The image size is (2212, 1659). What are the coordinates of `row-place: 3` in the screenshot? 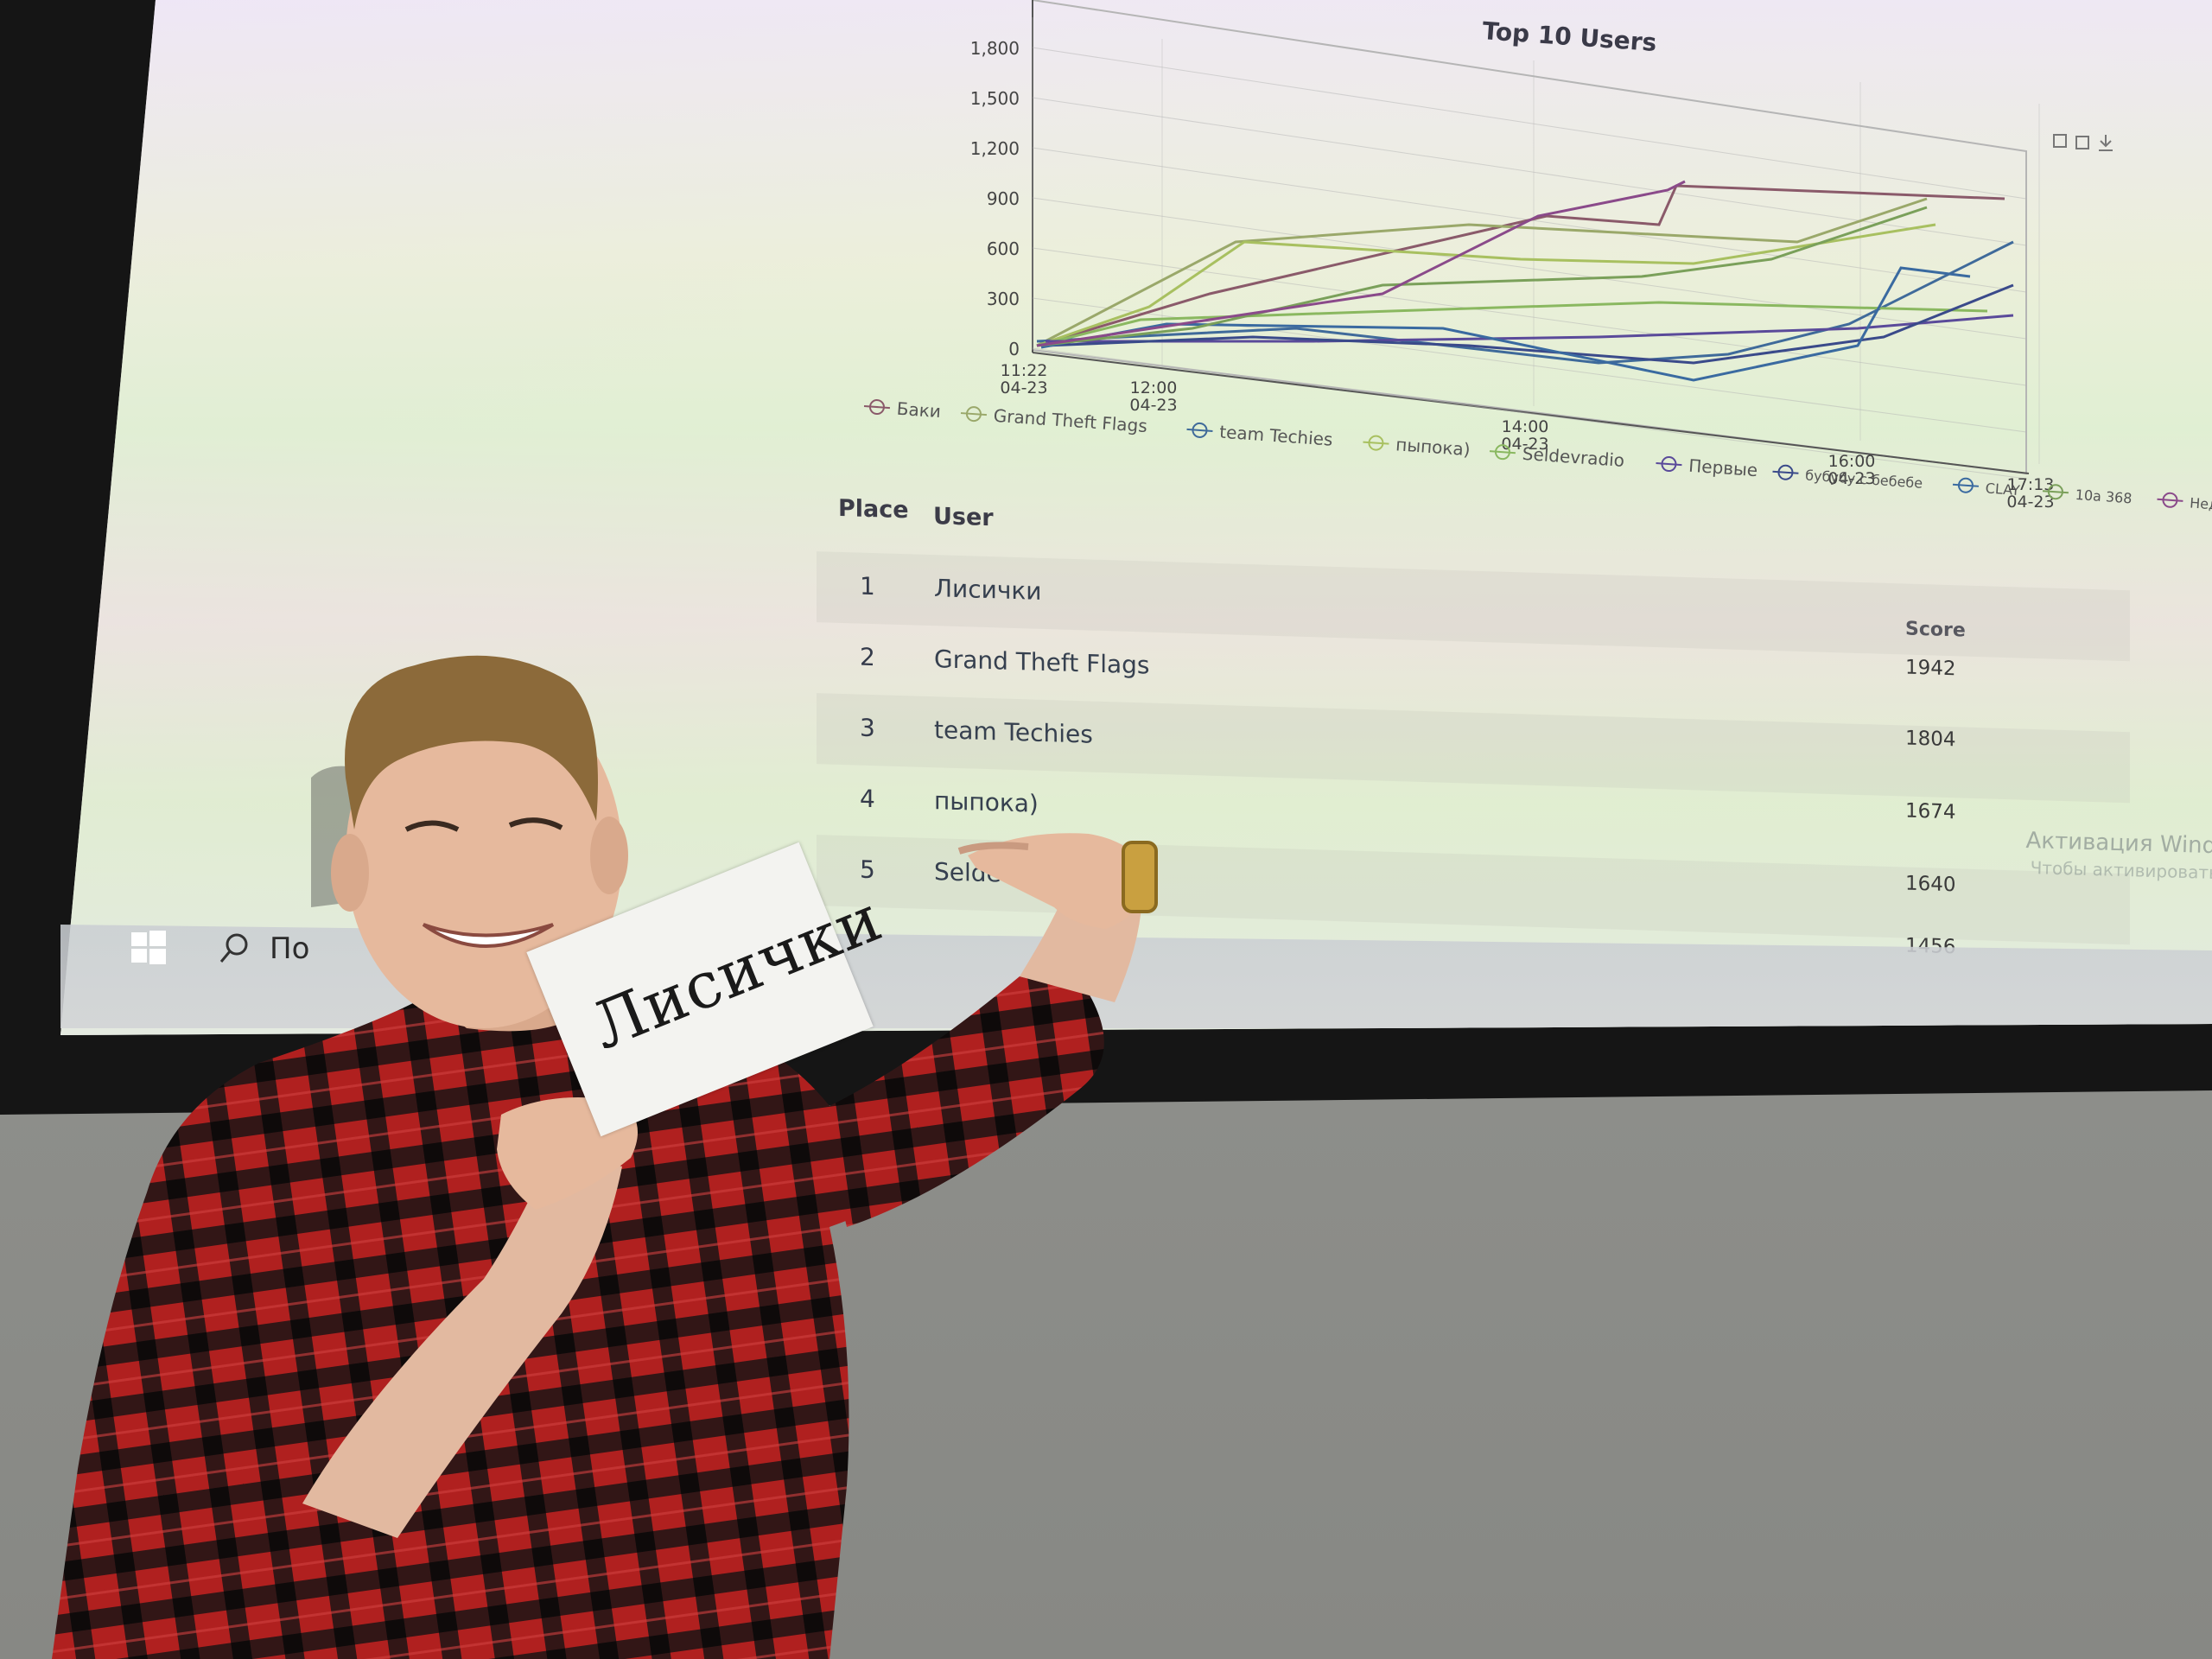 It's located at (867, 728).